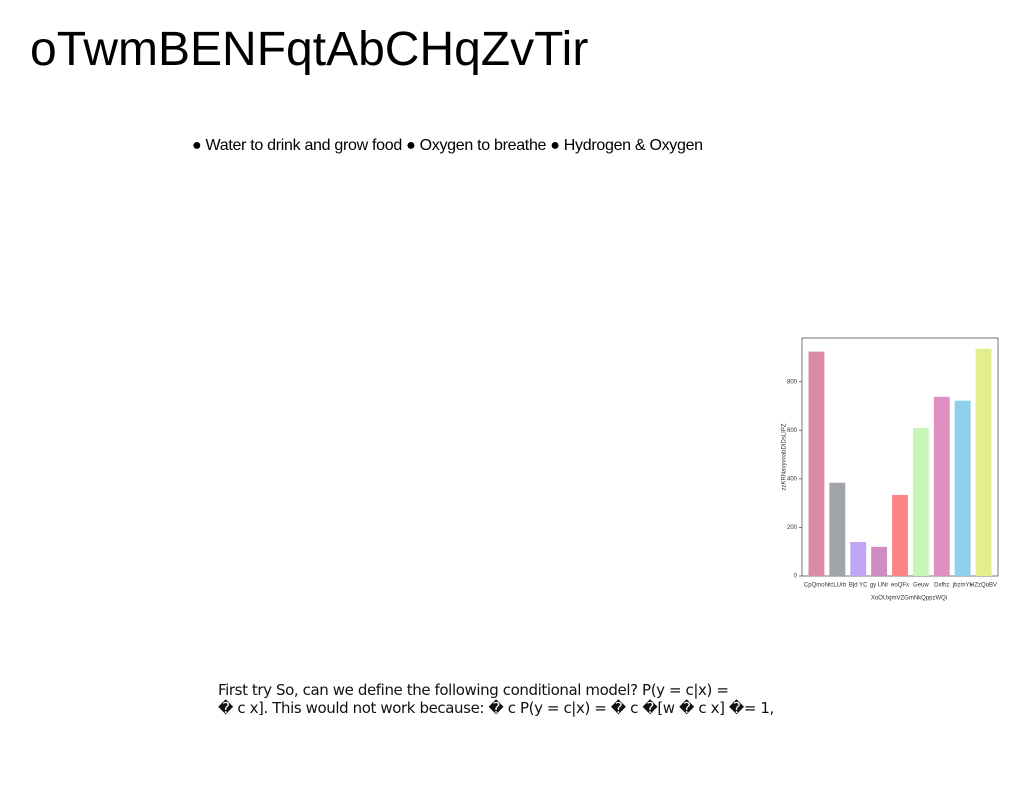 This screenshot has width=1024, height=788. What do you see at coordinates (909, 599) in the screenshot?
I see `x-axis-label: XoOUxjmVZGmNkQppzWQi` at bounding box center [909, 599].